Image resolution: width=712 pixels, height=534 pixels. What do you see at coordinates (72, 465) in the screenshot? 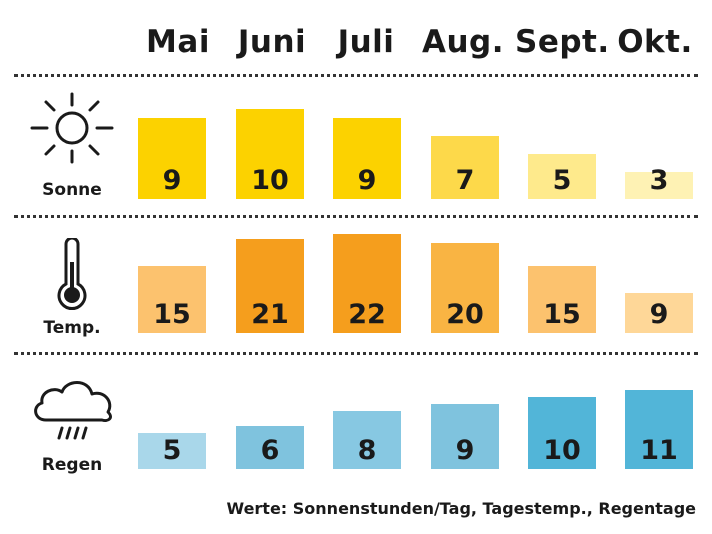
I see `row-label-rain: Regen` at bounding box center [72, 465].